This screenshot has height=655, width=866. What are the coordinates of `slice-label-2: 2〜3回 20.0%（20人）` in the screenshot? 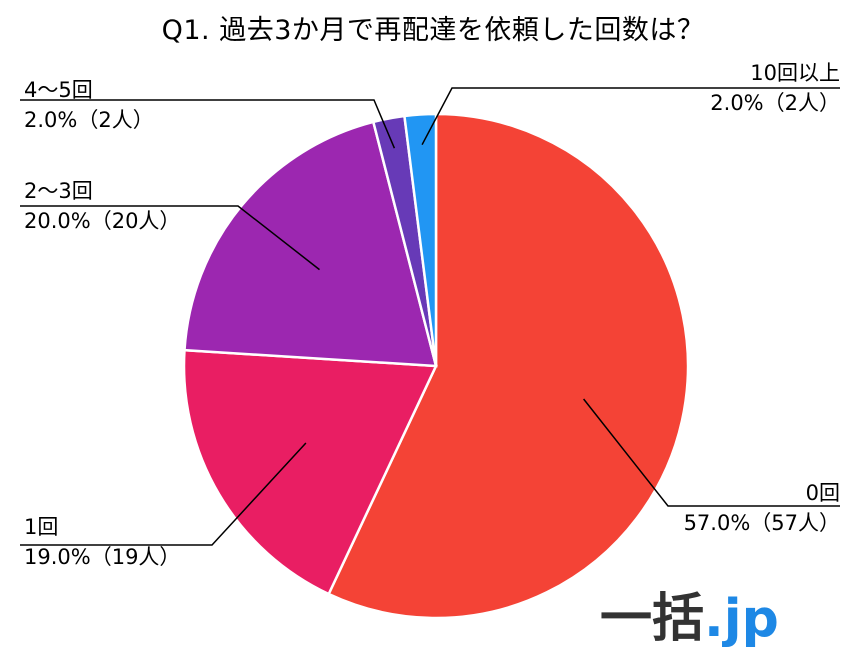 It's located at (102, 206).